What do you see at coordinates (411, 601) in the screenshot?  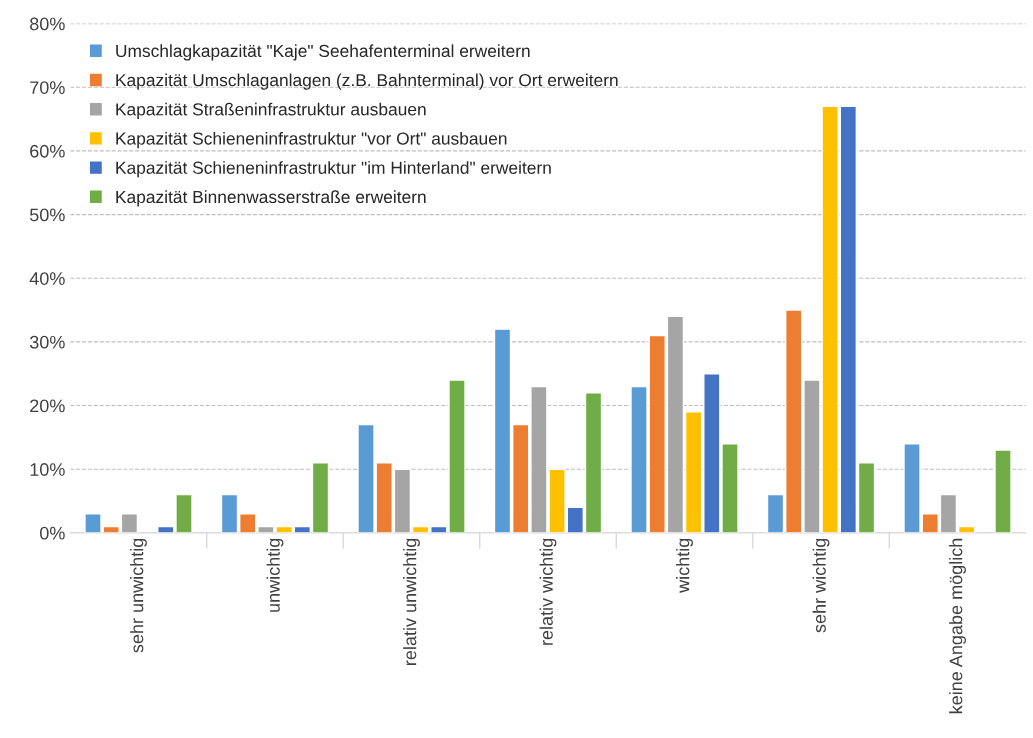 I see `x-tick-label: relativ unwichtig` at bounding box center [411, 601].